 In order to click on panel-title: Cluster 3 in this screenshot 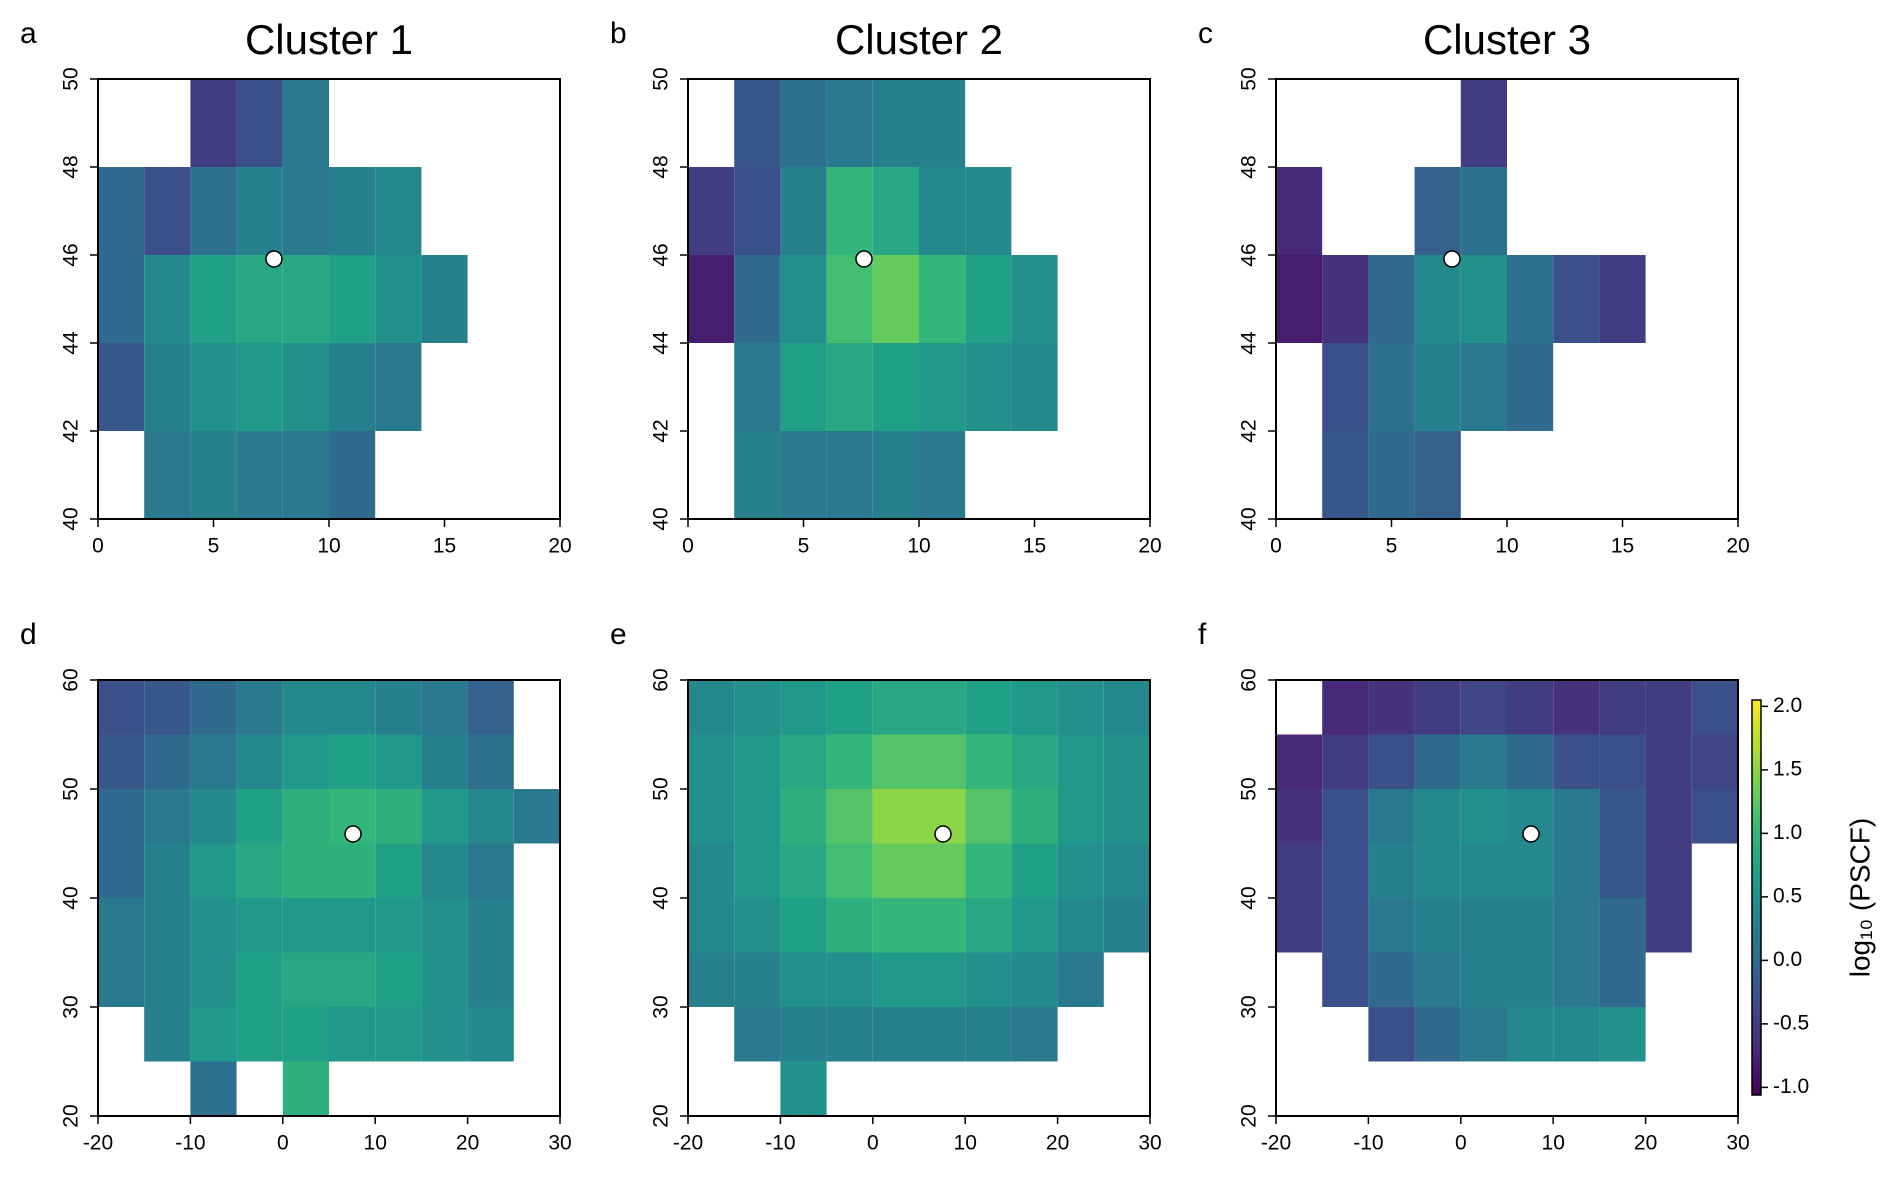, I will do `click(1507, 39)`.